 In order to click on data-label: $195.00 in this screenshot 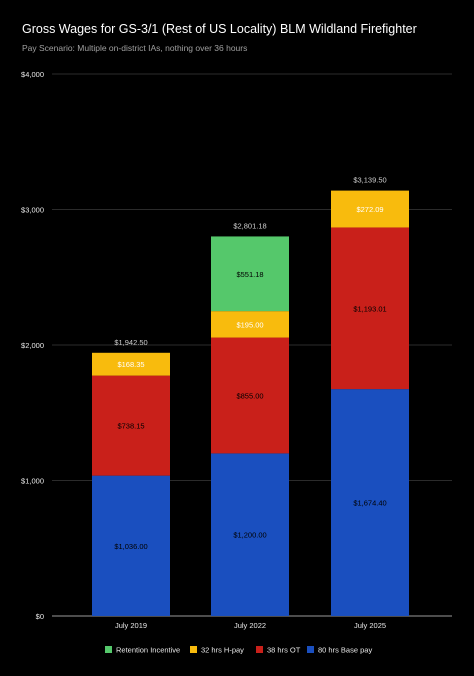, I will do `click(249, 324)`.